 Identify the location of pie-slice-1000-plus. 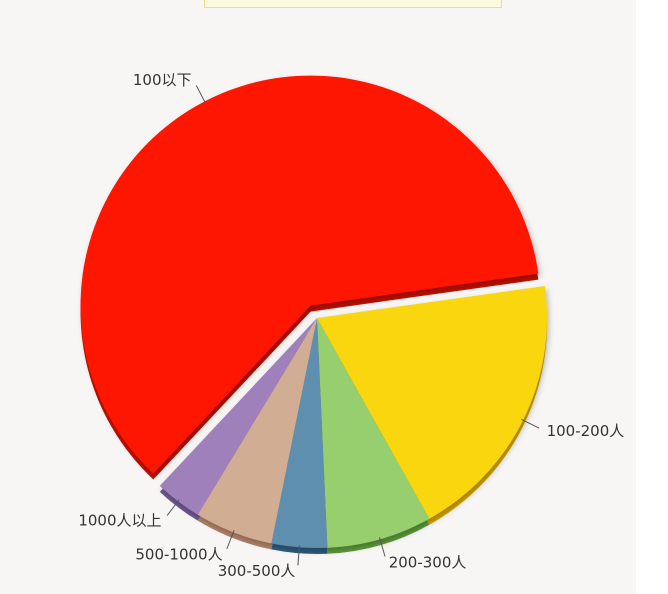
(238, 416).